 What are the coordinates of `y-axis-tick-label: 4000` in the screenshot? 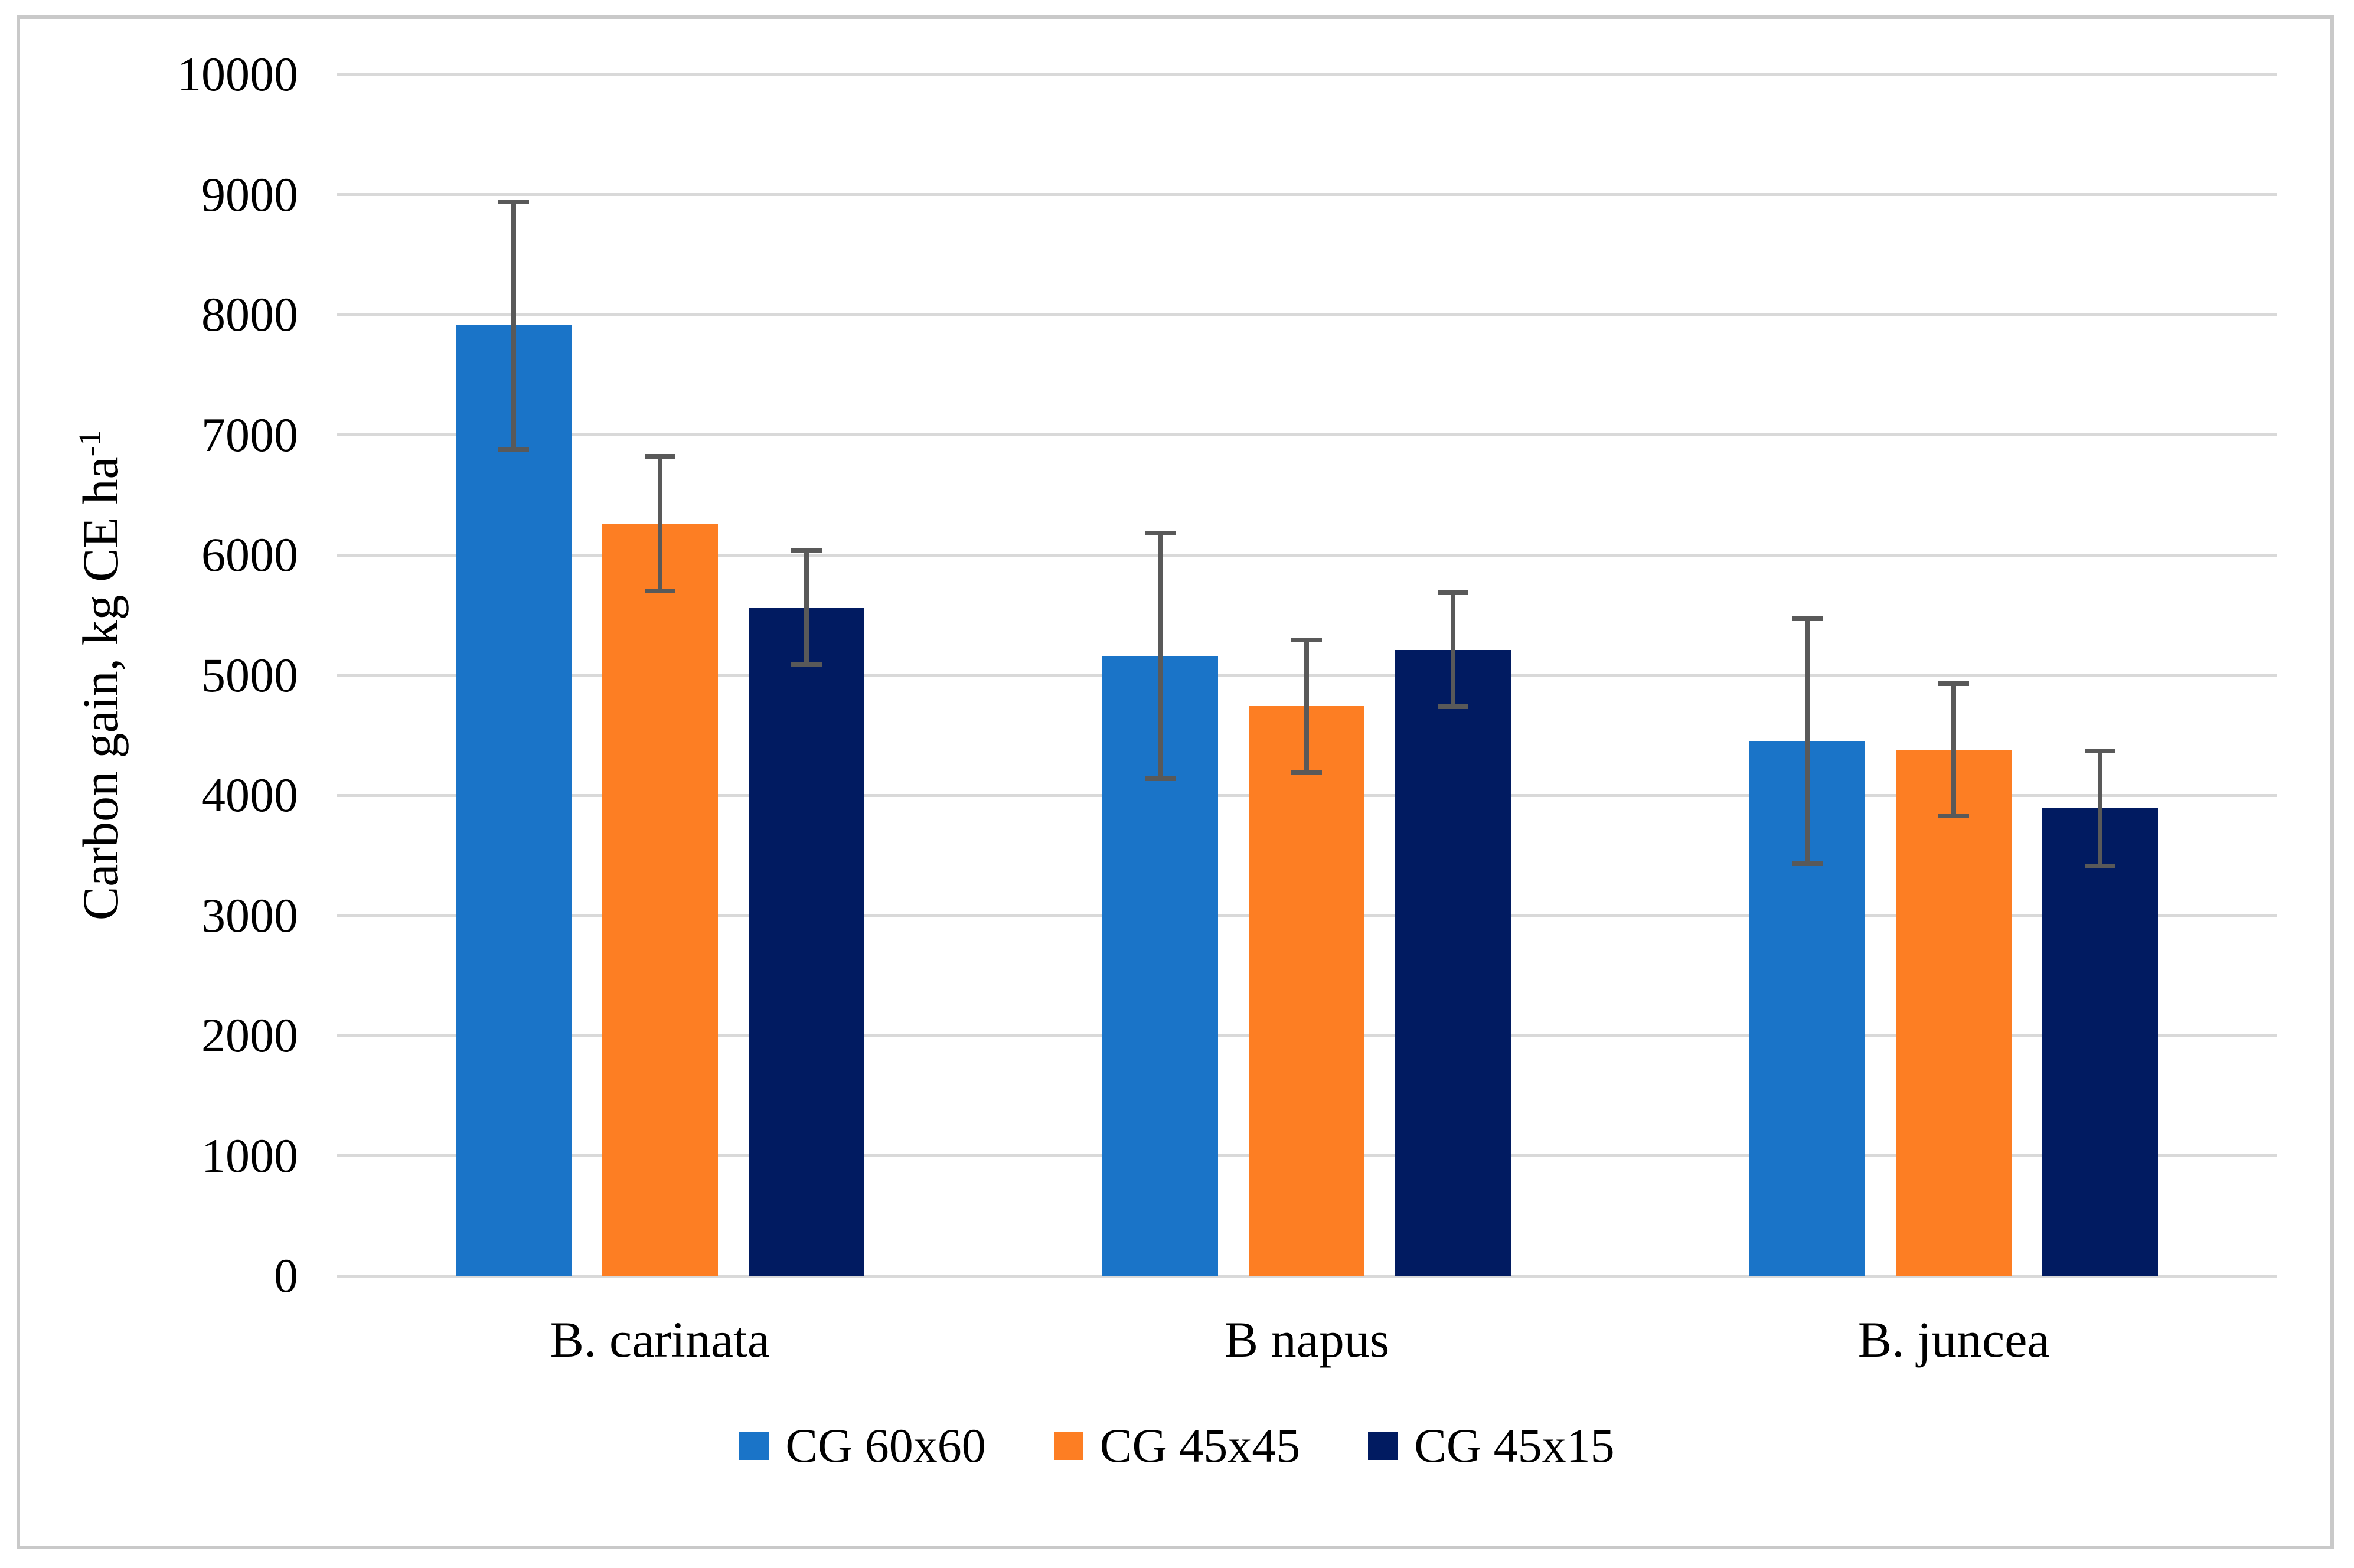 It's located at (249, 795).